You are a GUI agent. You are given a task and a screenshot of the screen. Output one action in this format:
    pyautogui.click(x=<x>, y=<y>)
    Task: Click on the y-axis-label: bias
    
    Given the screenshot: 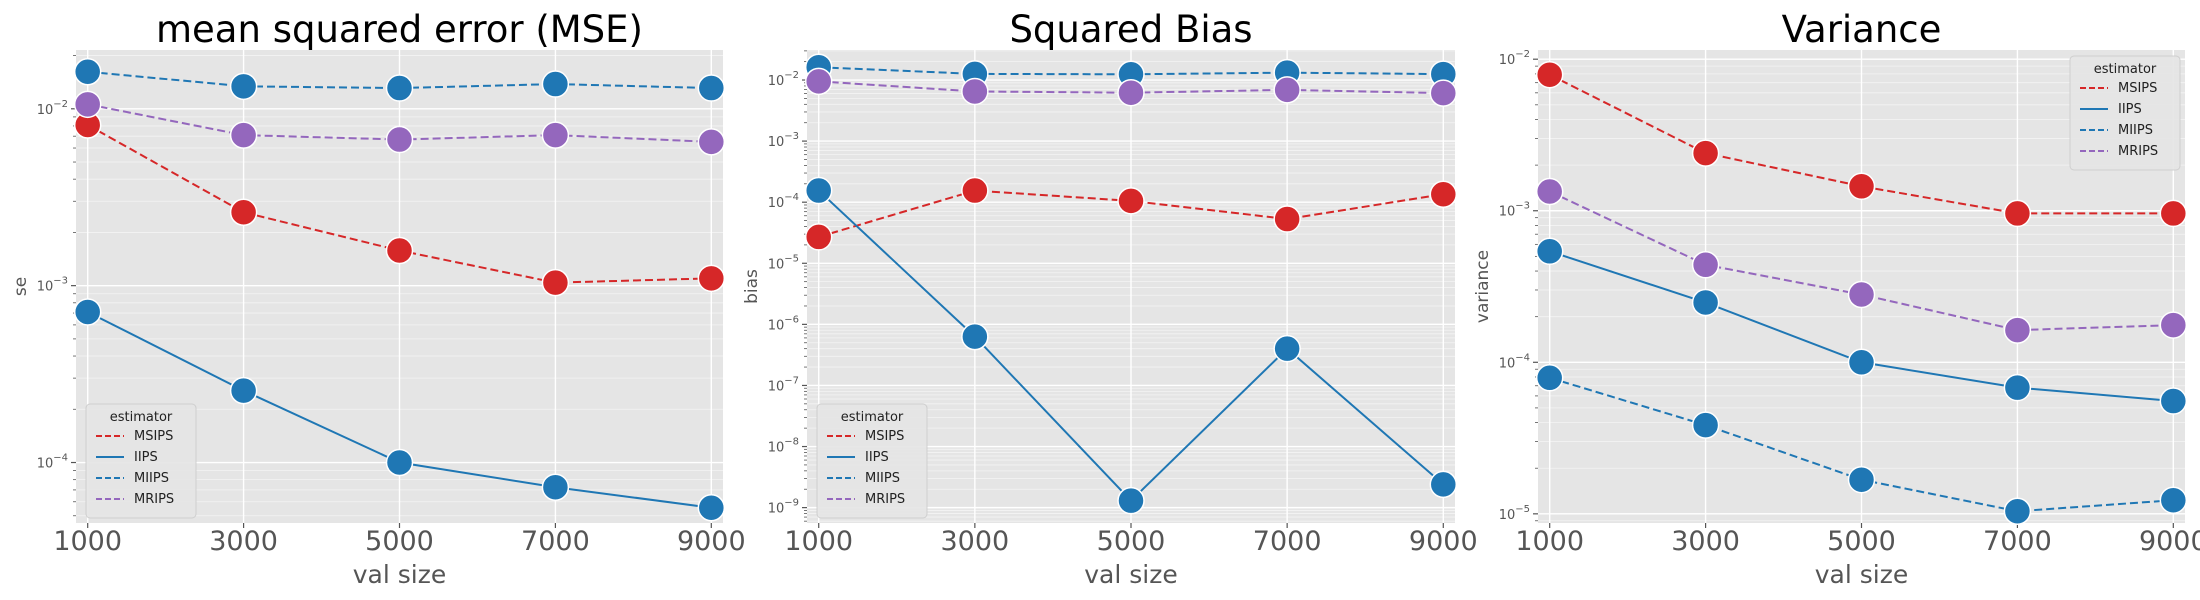 What is the action you would take?
    pyautogui.click(x=752, y=286)
    